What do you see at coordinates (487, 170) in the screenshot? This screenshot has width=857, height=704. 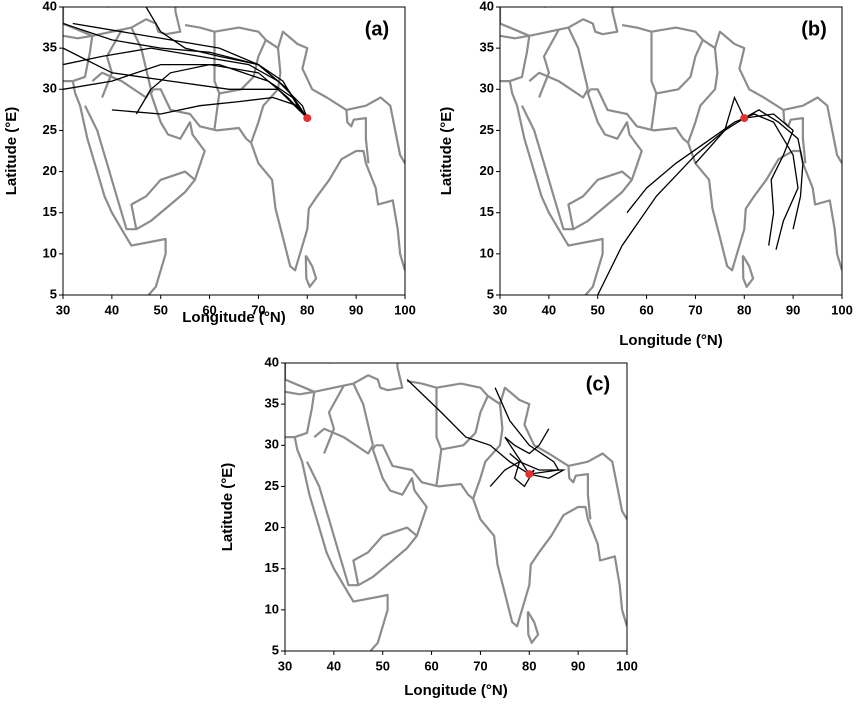 I see `y-tick-label: 20` at bounding box center [487, 170].